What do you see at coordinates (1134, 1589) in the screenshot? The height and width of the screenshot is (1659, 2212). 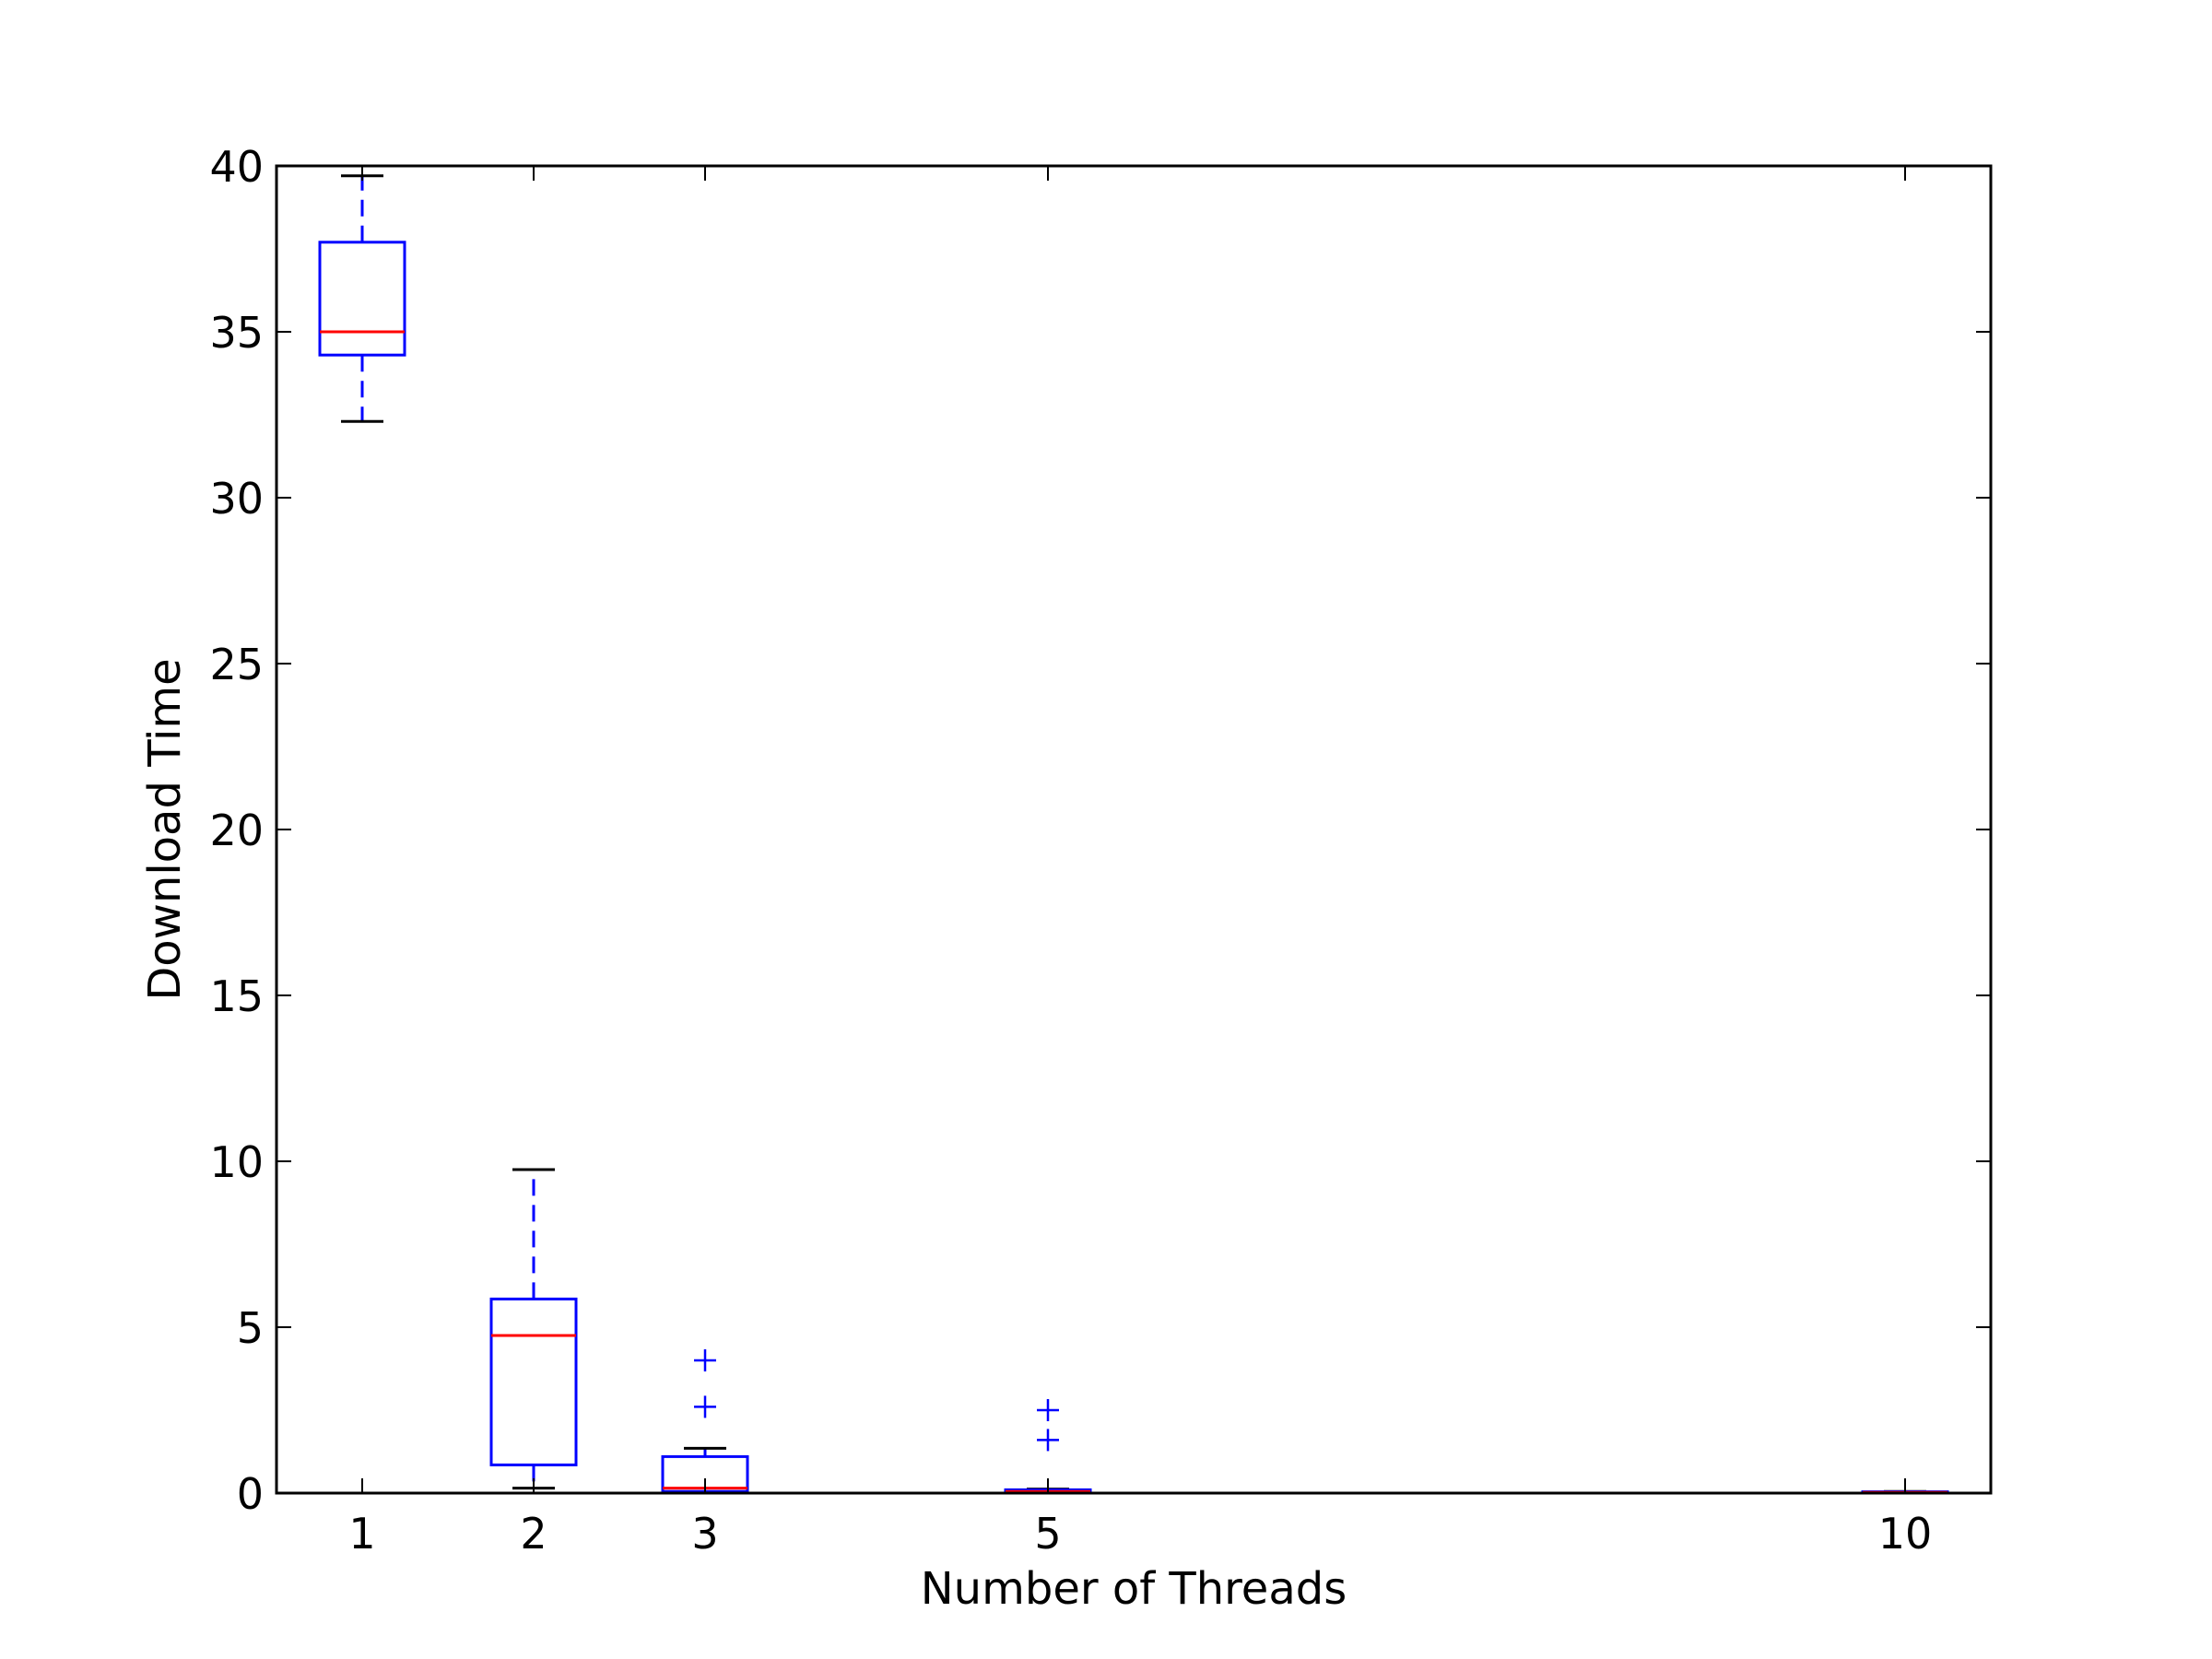 I see `x-axis-label: Number of Threads` at bounding box center [1134, 1589].